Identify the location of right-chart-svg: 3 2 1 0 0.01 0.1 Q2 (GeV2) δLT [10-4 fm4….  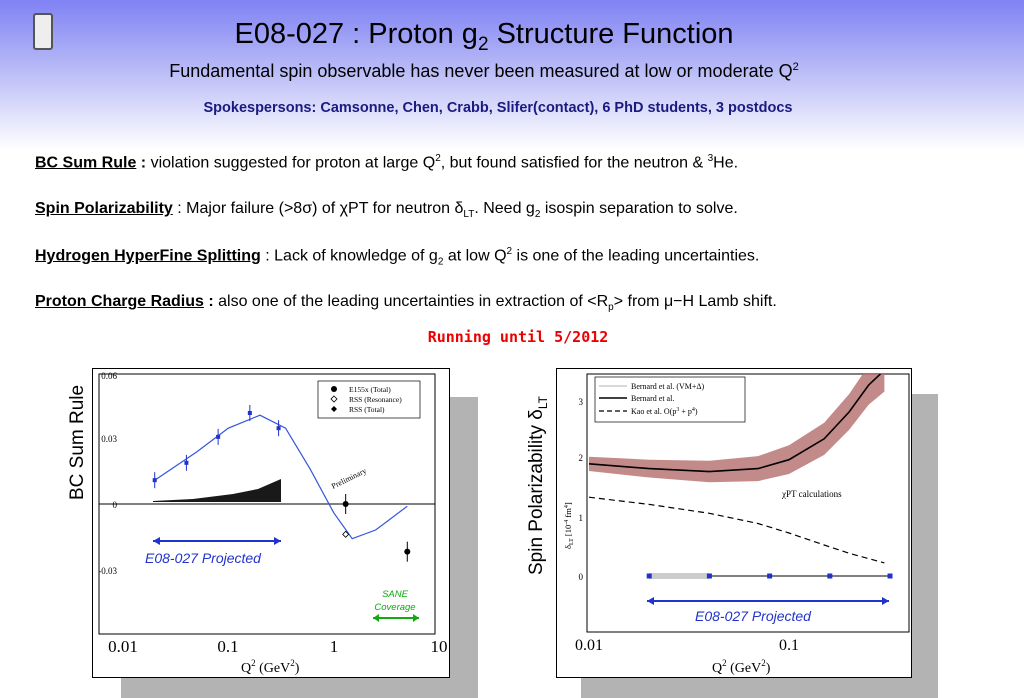
(736, 524).